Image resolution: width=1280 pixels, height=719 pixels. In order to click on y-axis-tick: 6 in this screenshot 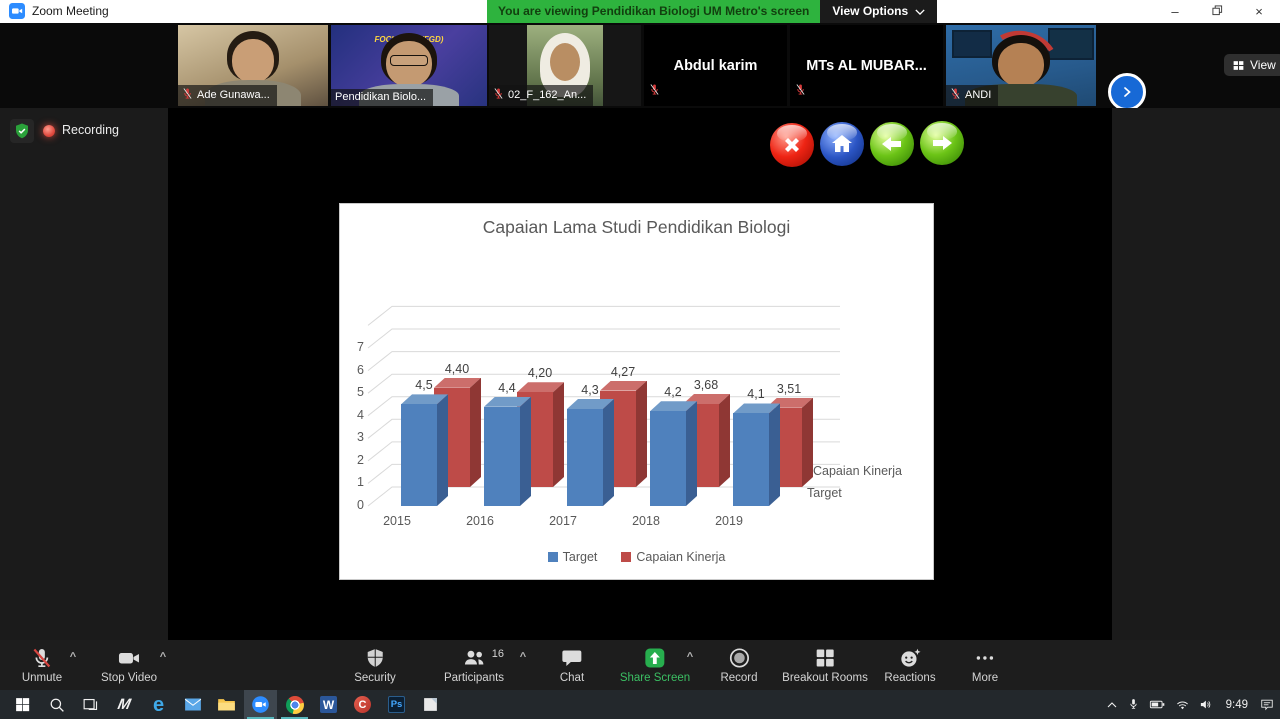, I will do `click(360, 369)`.